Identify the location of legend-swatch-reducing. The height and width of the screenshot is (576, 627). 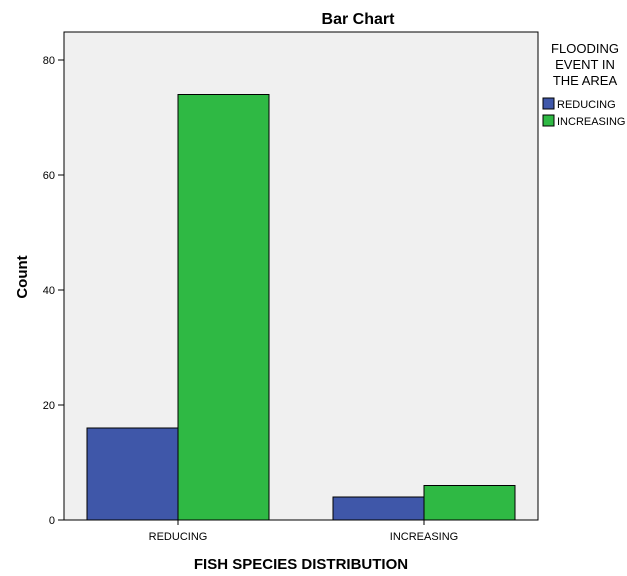
(548, 103).